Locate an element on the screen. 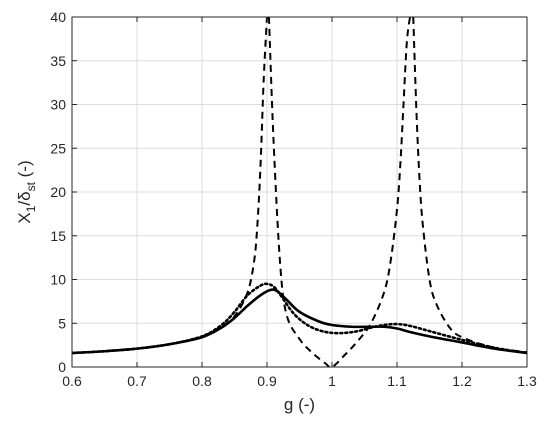 This screenshot has width=550, height=435. y-tick-label: 40 is located at coordinates (58, 17).